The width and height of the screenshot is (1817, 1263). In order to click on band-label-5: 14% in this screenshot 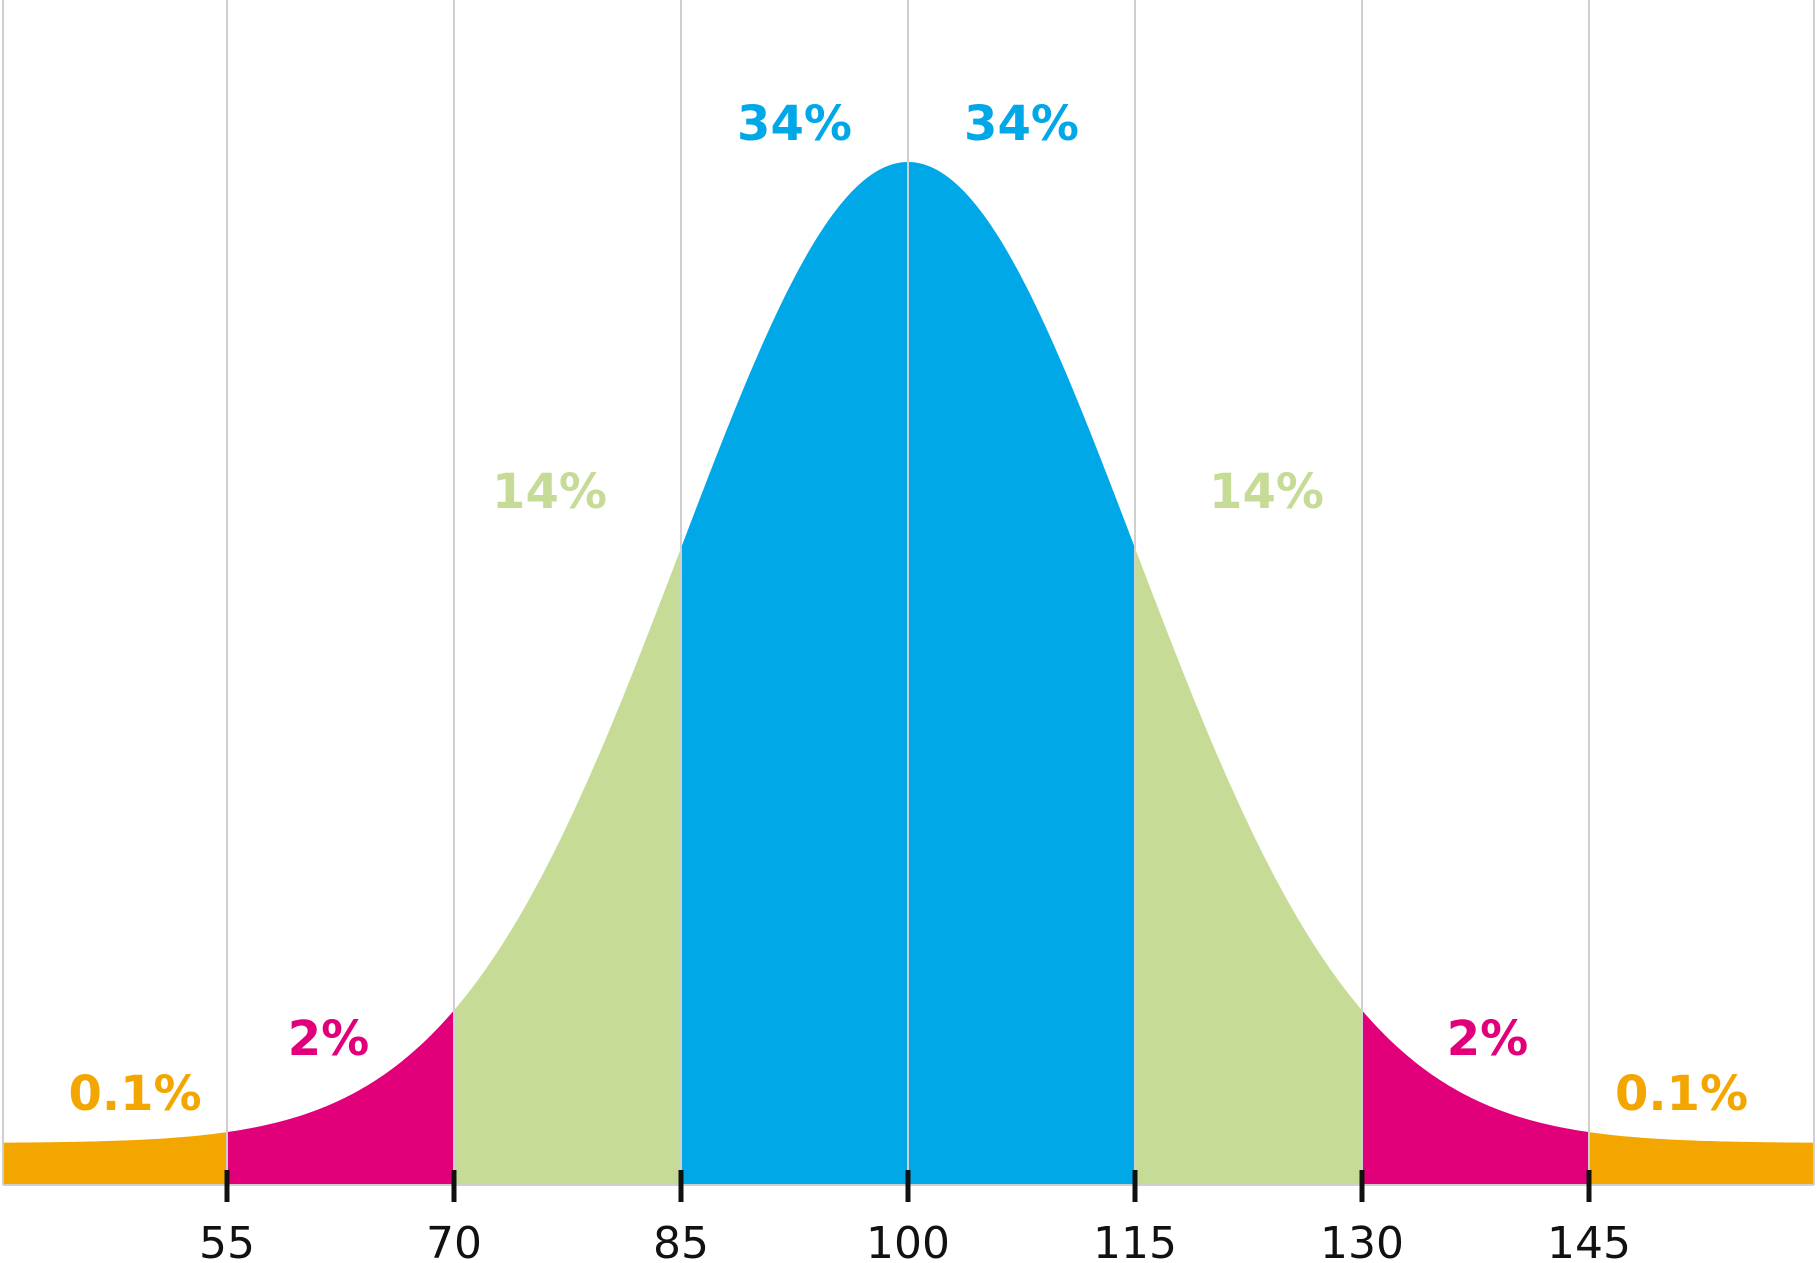, I will do `click(1266, 492)`.